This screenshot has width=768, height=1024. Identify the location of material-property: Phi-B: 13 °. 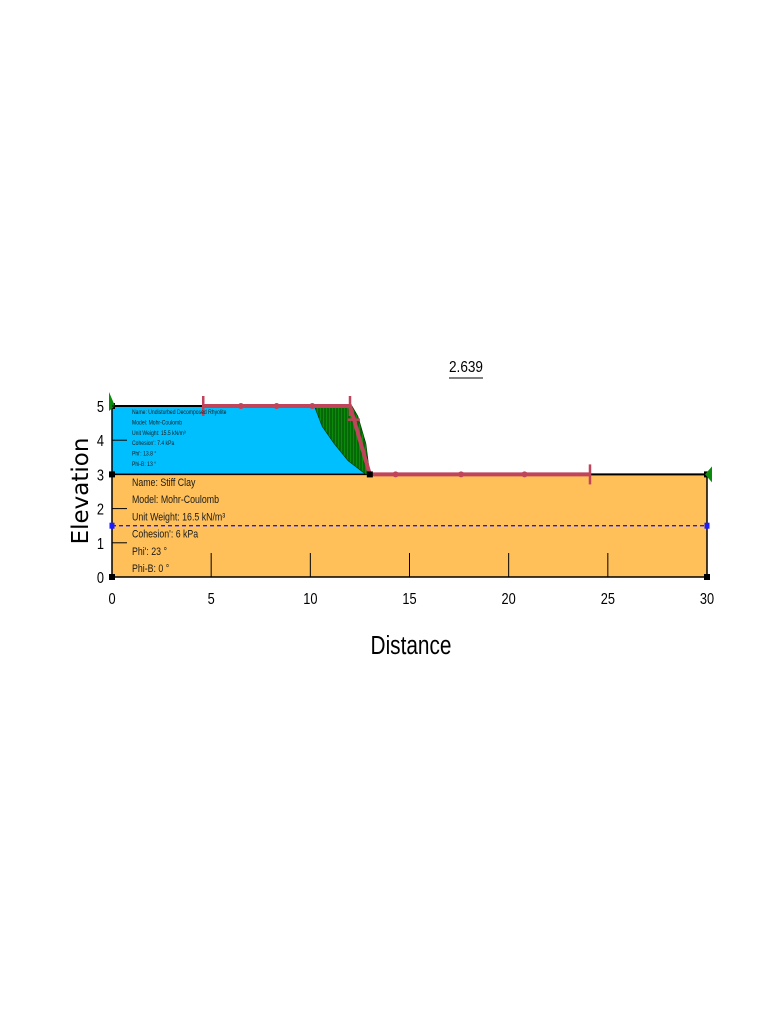
(144, 465).